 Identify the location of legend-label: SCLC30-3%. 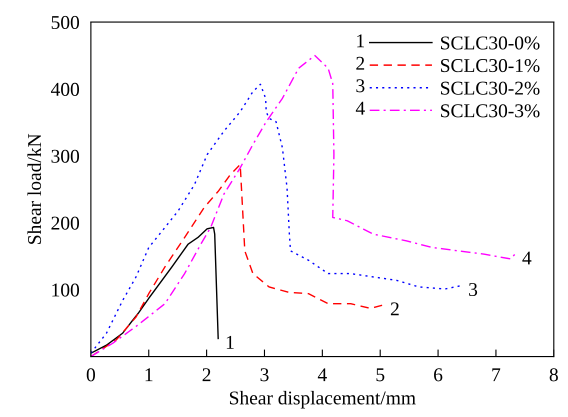
(490, 111).